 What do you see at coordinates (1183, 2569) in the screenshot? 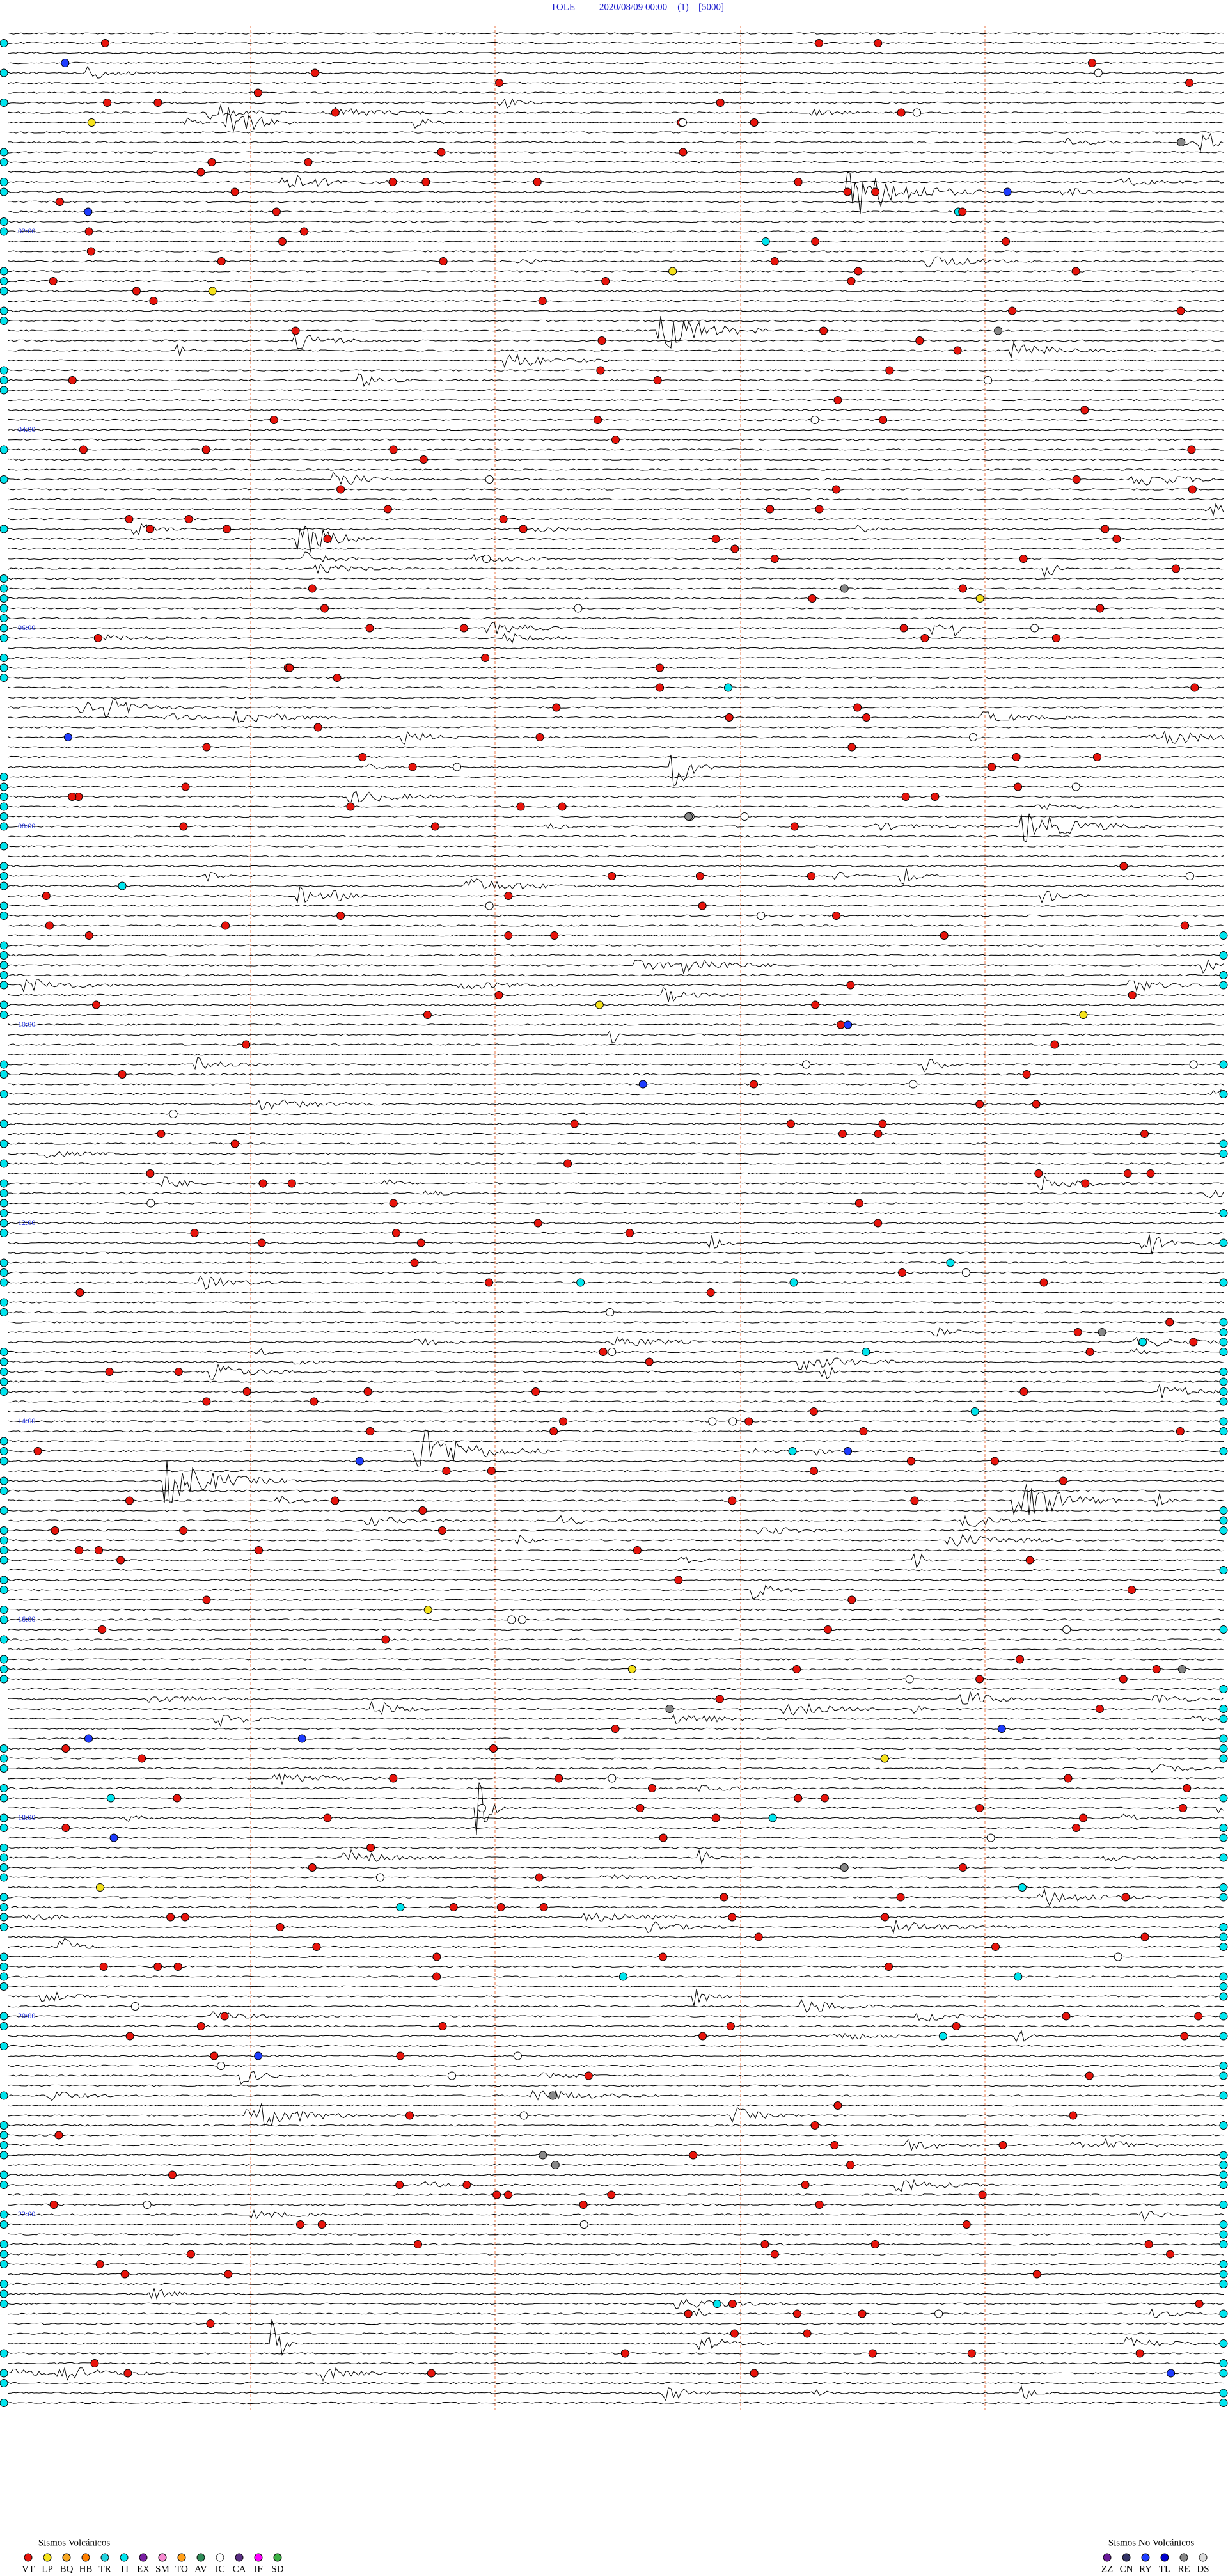
I see `legend-code: RE` at bounding box center [1183, 2569].